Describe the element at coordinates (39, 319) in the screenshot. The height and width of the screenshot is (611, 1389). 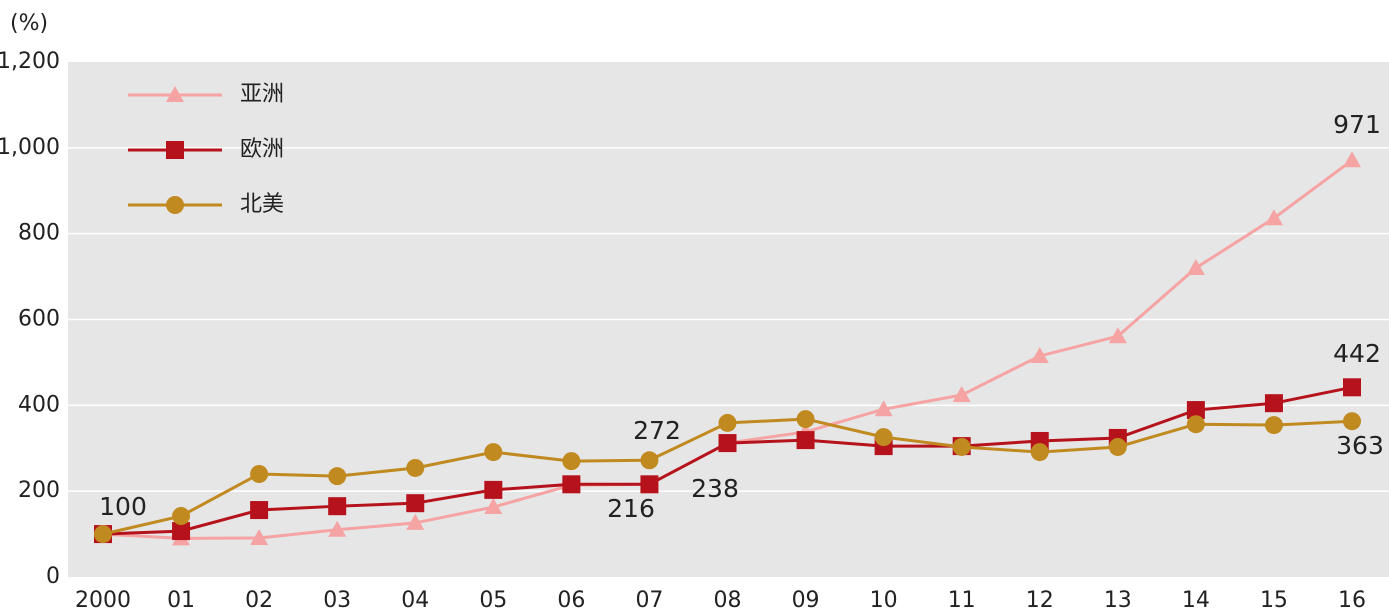
I see `y-tick-label: 600` at that location.